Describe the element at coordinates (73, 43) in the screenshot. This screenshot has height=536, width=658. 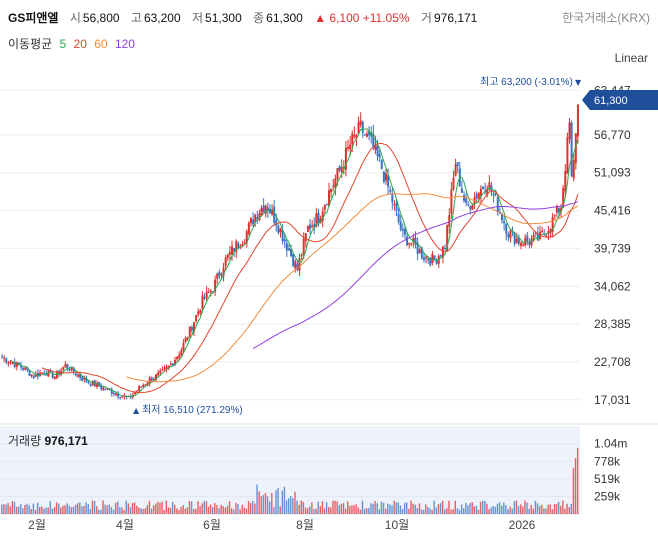
I see `moving-average-legend: 이동평균 5 20 60 120` at that location.